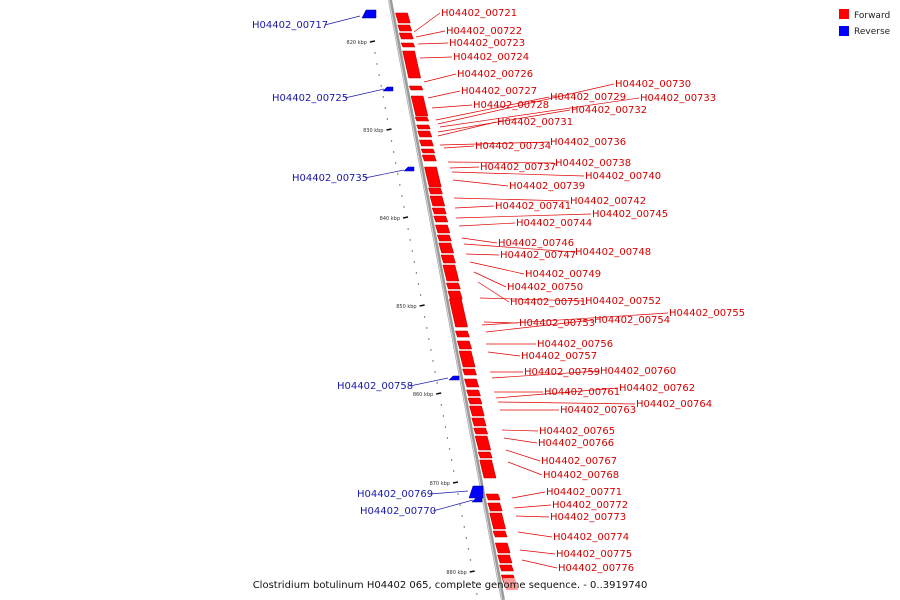  I want to click on forward-gene-label: H04402_00739, so click(547, 186).